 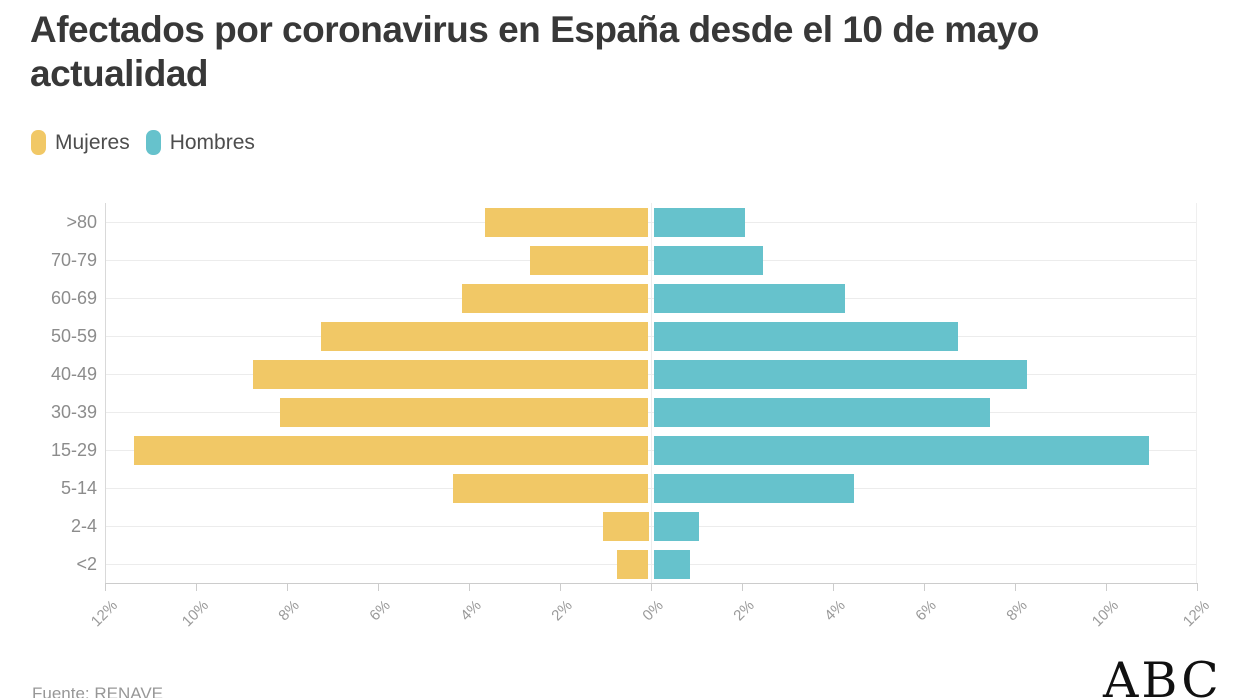 What do you see at coordinates (73, 412) in the screenshot?
I see `age-group-label: 30-39` at bounding box center [73, 412].